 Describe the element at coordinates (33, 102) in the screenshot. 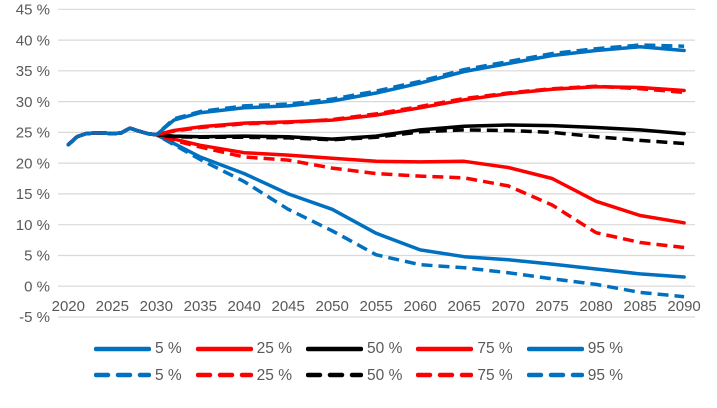

I see `y-tick-label: 30 %` at that location.